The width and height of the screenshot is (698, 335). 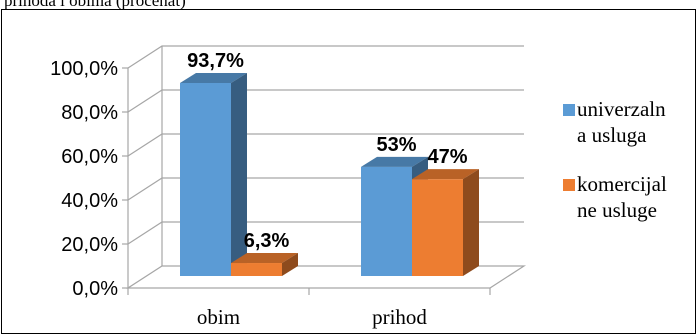 What do you see at coordinates (205, 179) in the screenshot?
I see `bar-univerzalna-obim` at bounding box center [205, 179].